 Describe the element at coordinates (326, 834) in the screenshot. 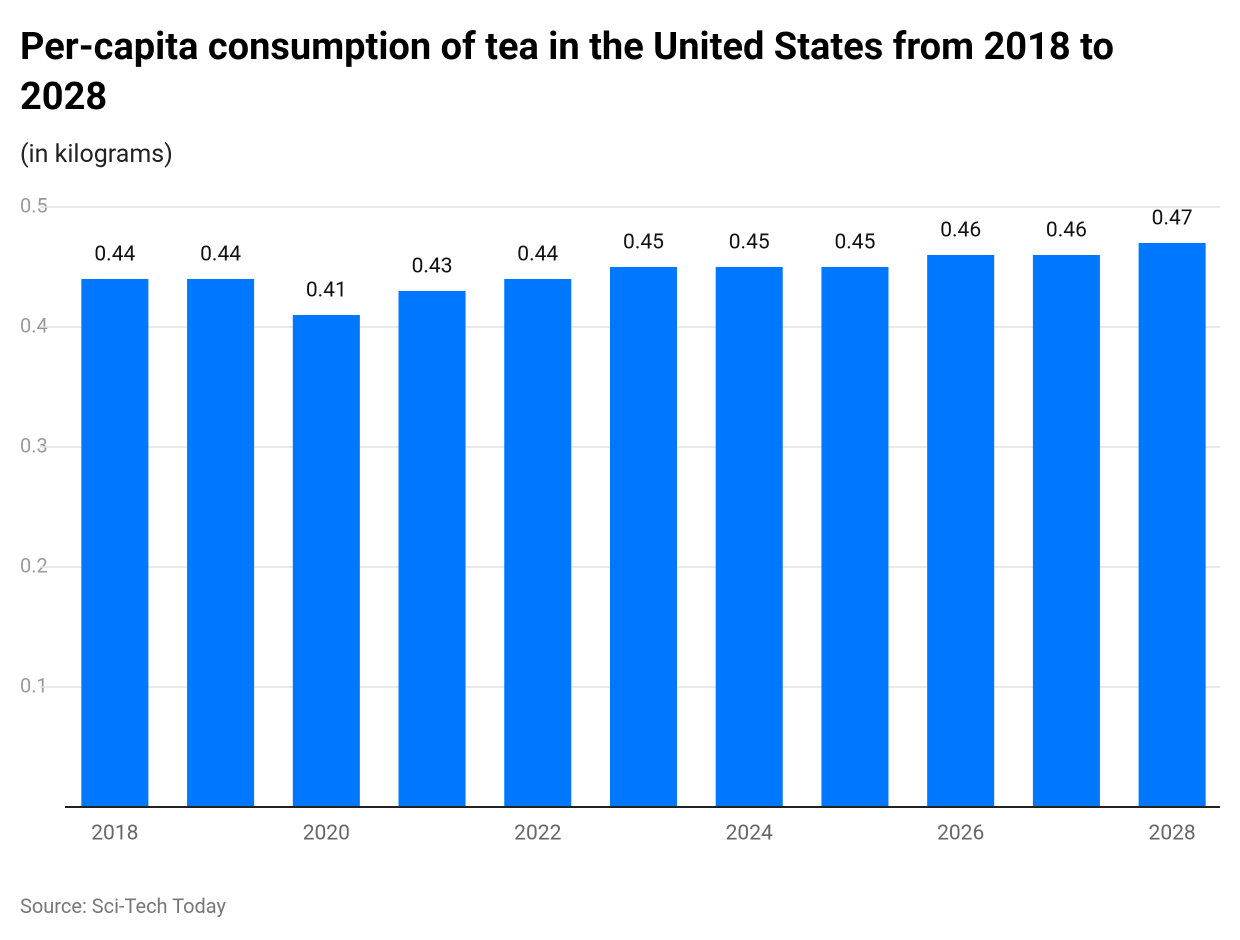

I see `x-tick-label: 2020` at that location.